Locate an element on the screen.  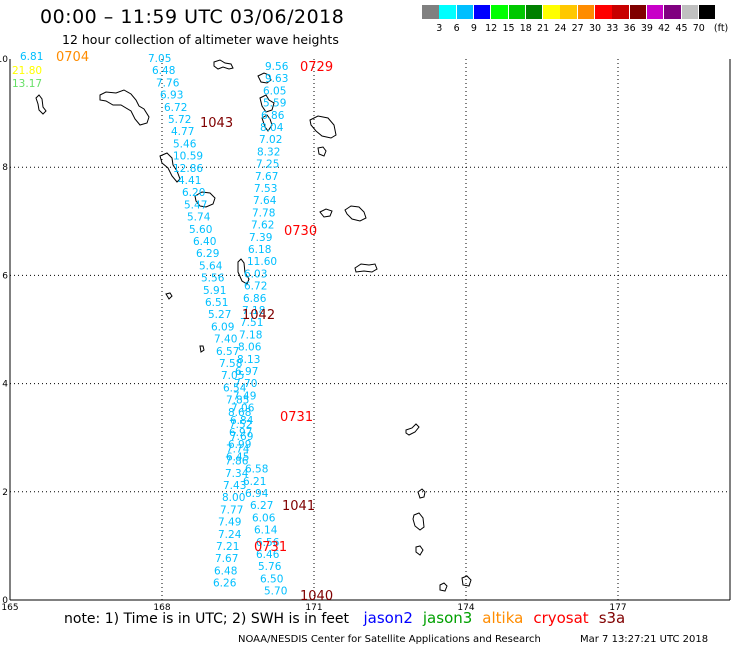
satellite-legend: jason2 jason3 altika cryosat s3a is located at coordinates (489, 618).